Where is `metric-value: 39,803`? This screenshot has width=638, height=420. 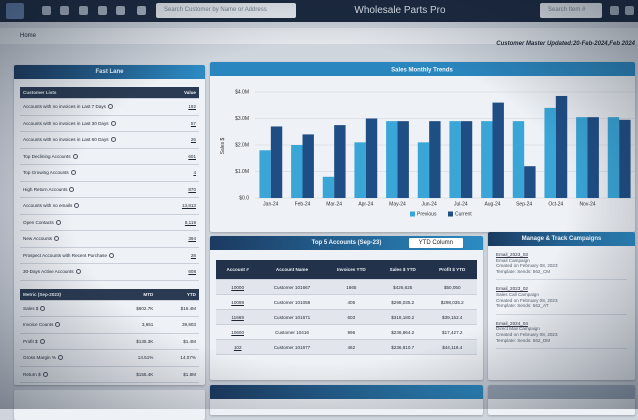
metric-value: 39,803 is located at coordinates (177, 325).